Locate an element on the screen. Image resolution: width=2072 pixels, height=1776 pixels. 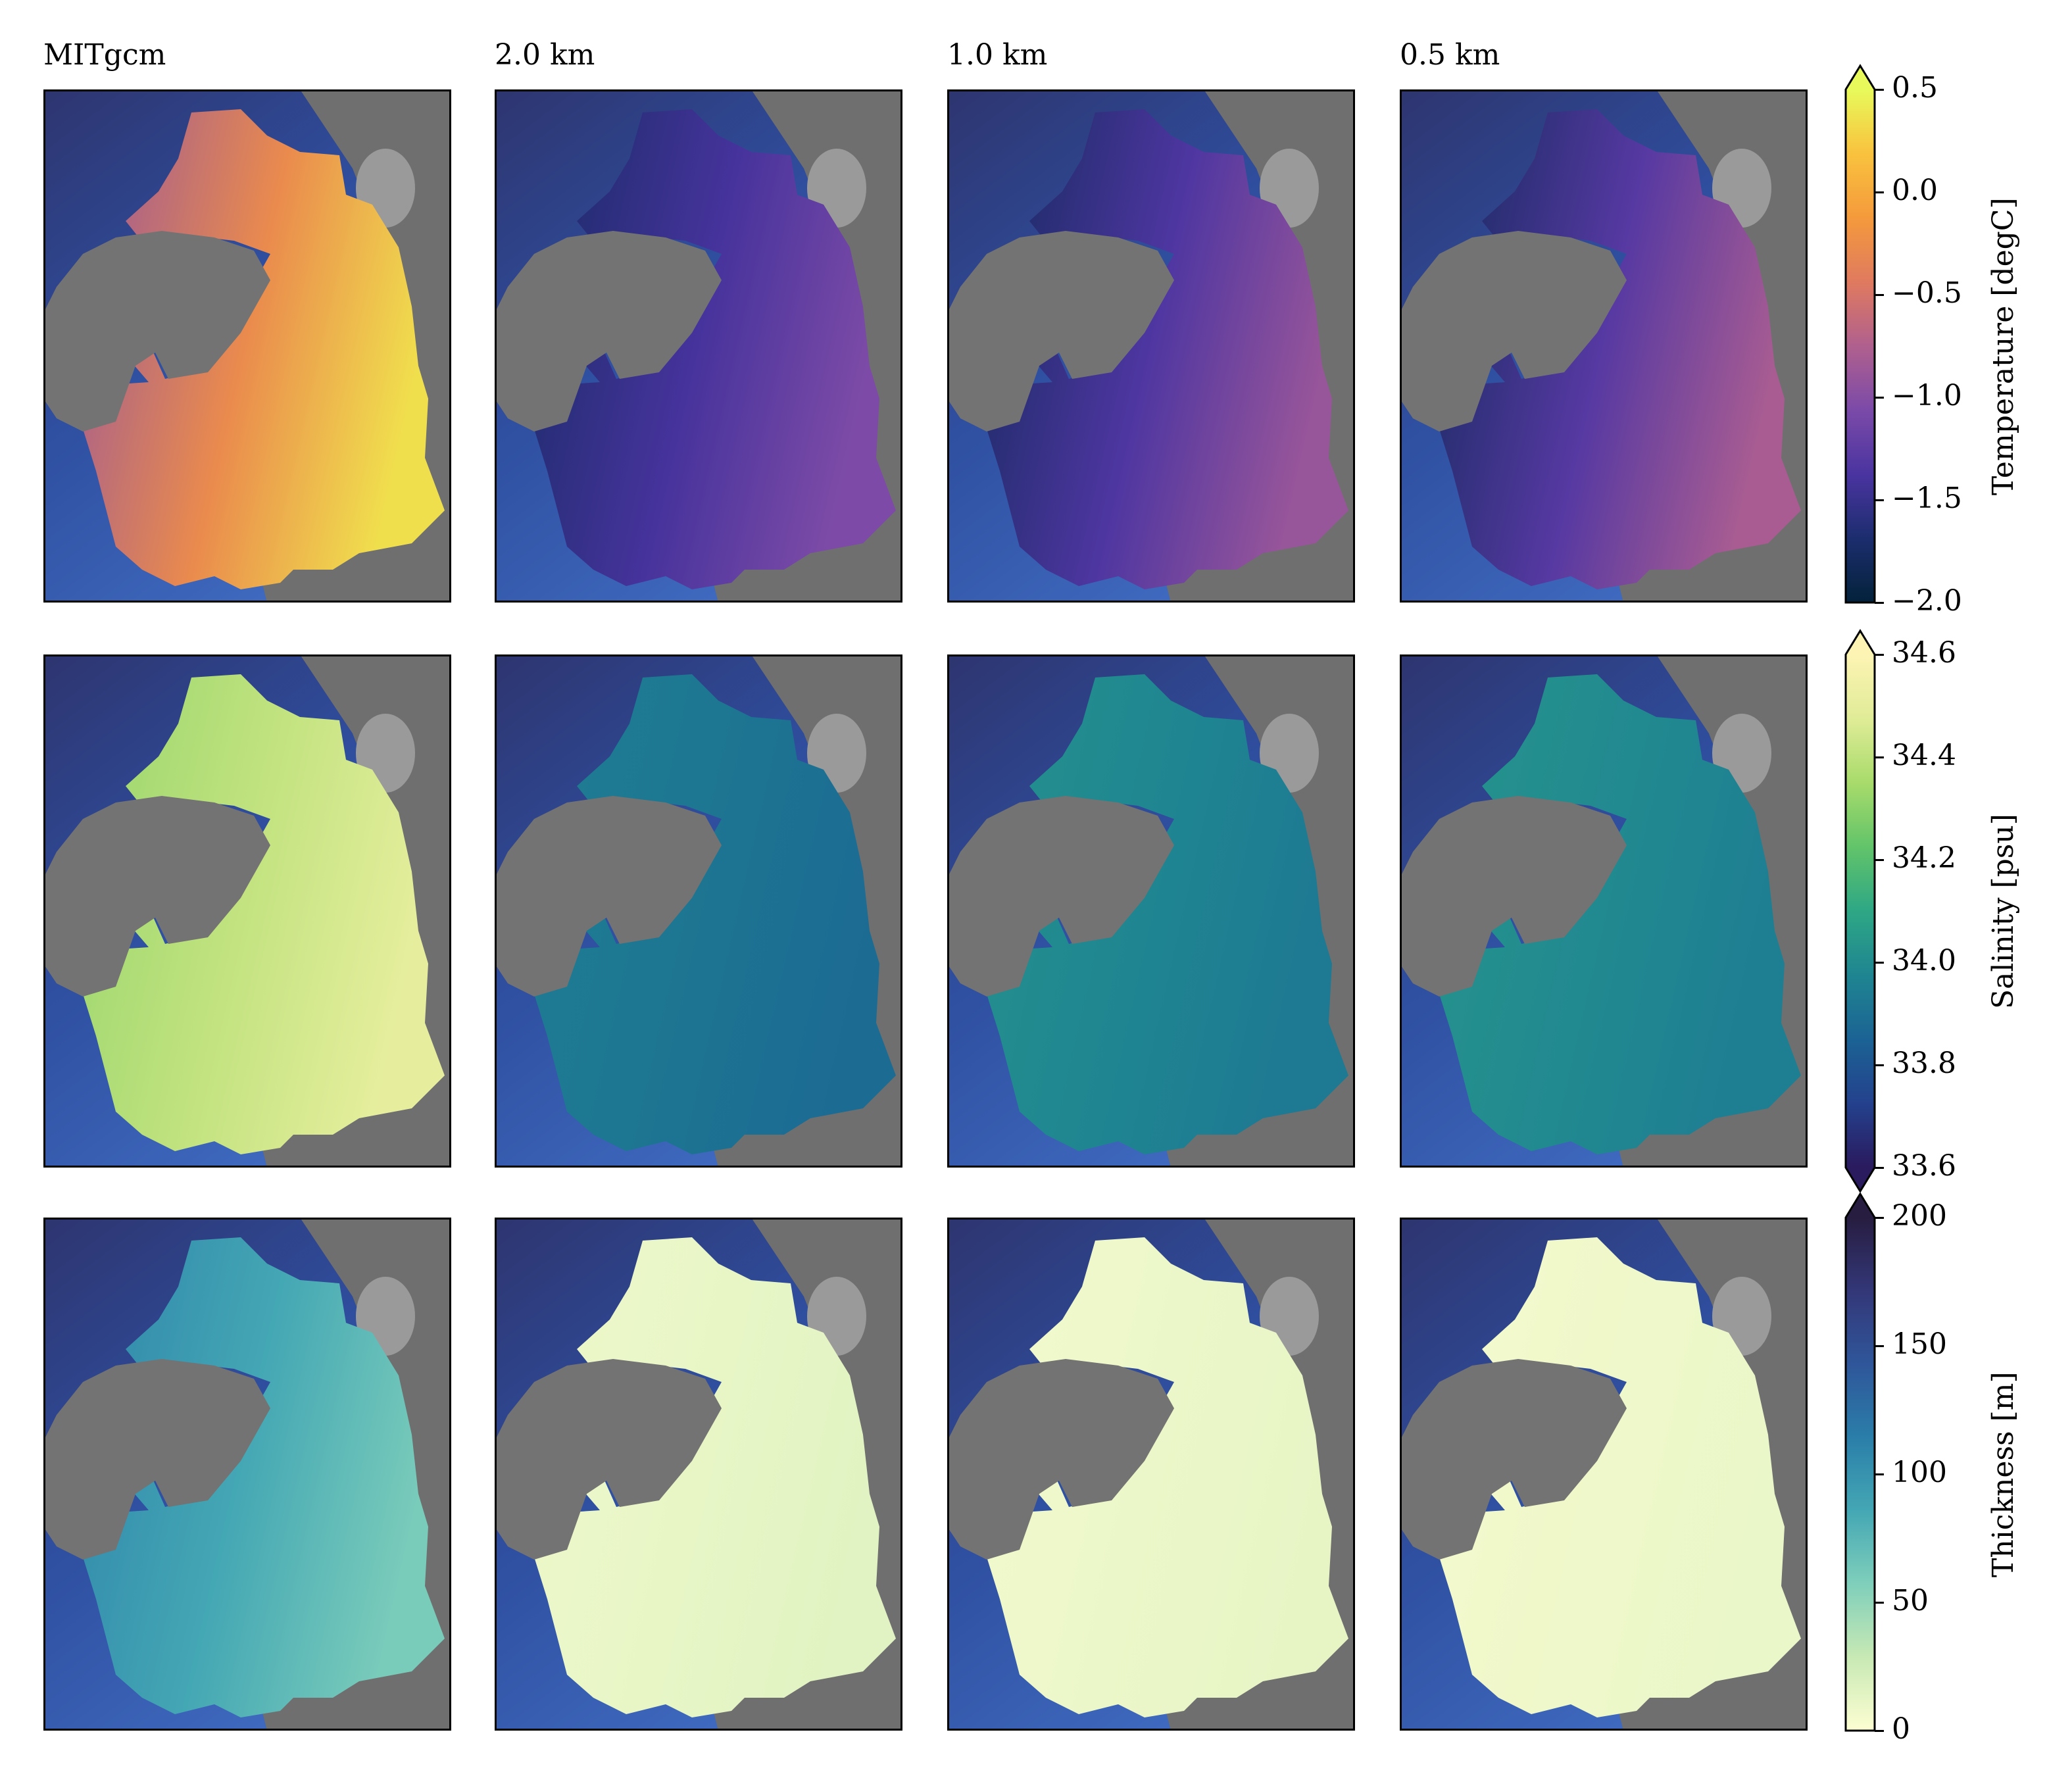
colorbar-tick-label: 200 is located at coordinates (1919, 1216).